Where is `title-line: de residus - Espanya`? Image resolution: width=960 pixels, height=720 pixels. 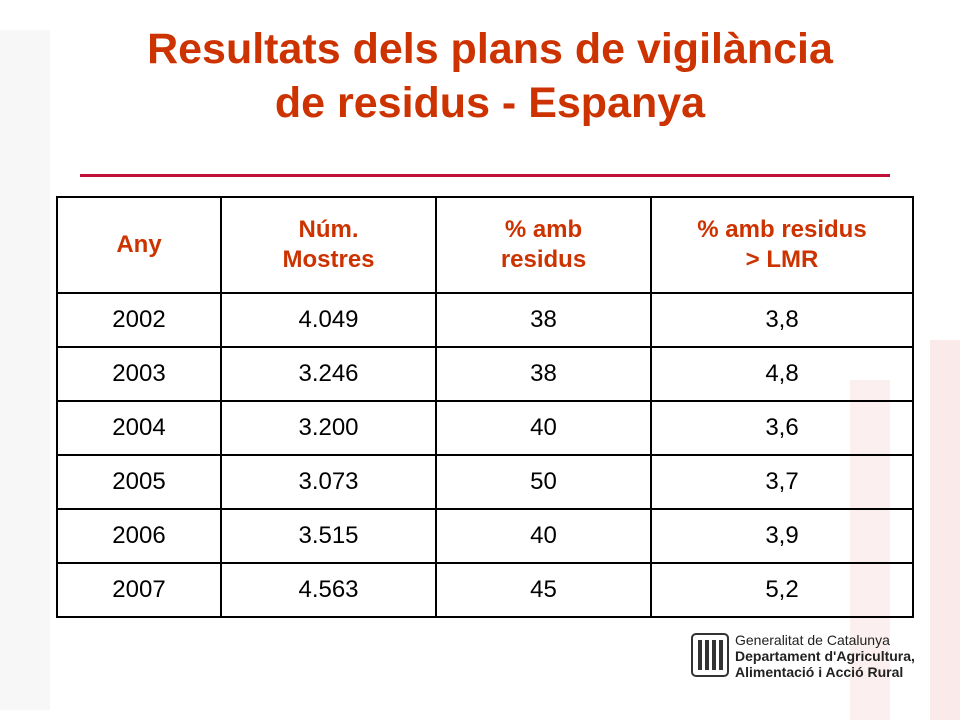
title-line: de residus - Espanya is located at coordinates (490, 103).